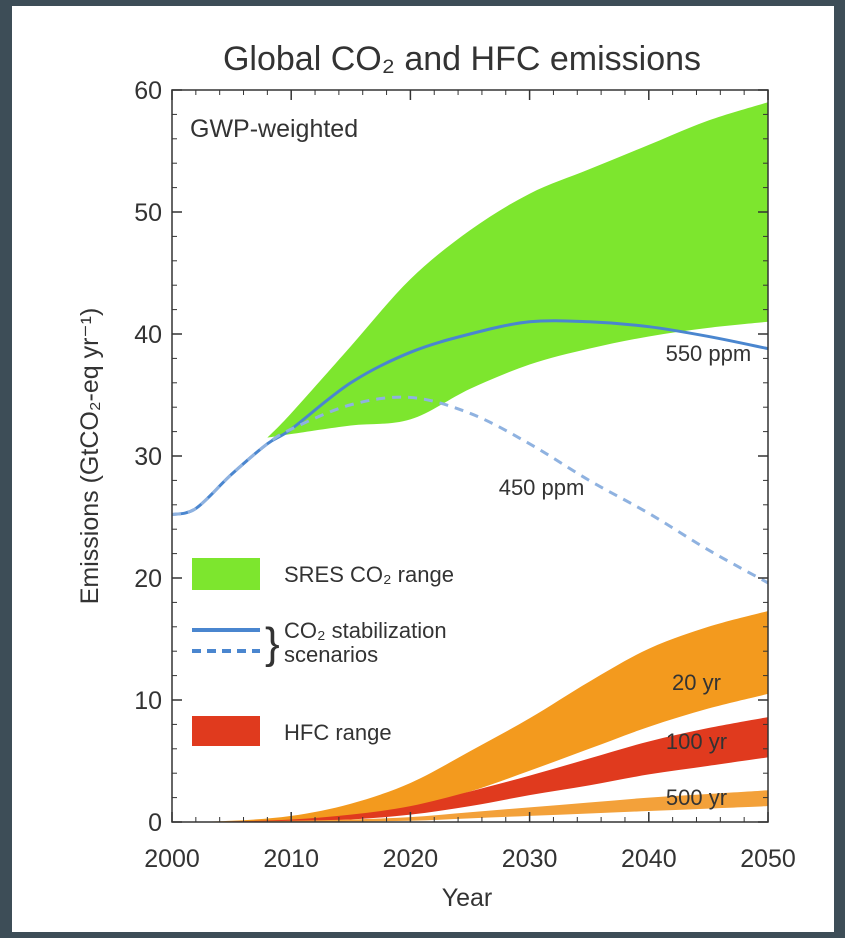 The height and width of the screenshot is (938, 845). What do you see at coordinates (709, 353) in the screenshot?
I see `annotation-550-ppm: 550 ppm` at bounding box center [709, 353].